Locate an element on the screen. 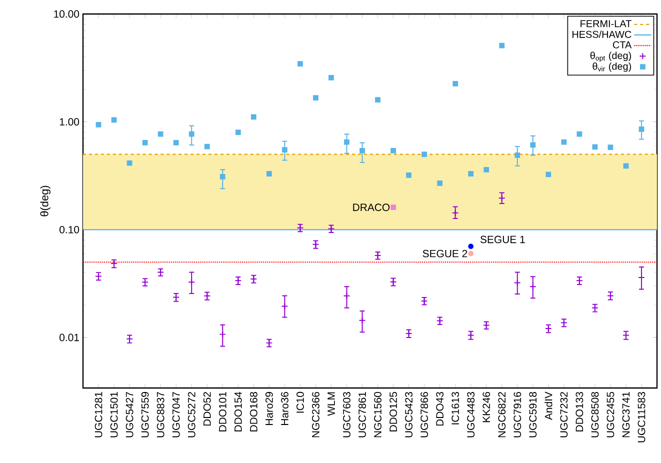 The height and width of the screenshot is (463, 661). x-tick-label: UGC7866 is located at coordinates (424, 415).